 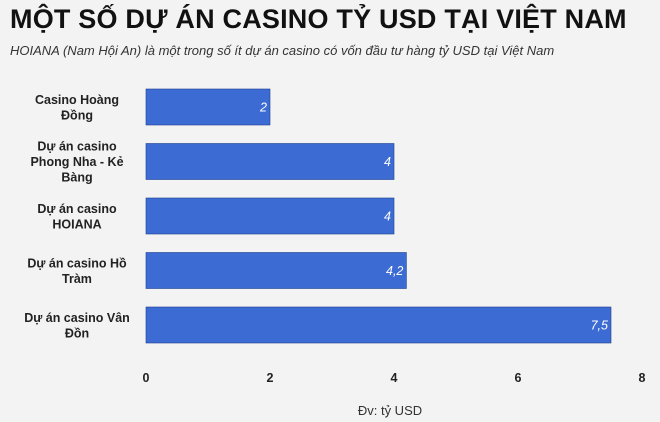 What do you see at coordinates (270, 378) in the screenshot?
I see `x-tick-label: 2` at bounding box center [270, 378].